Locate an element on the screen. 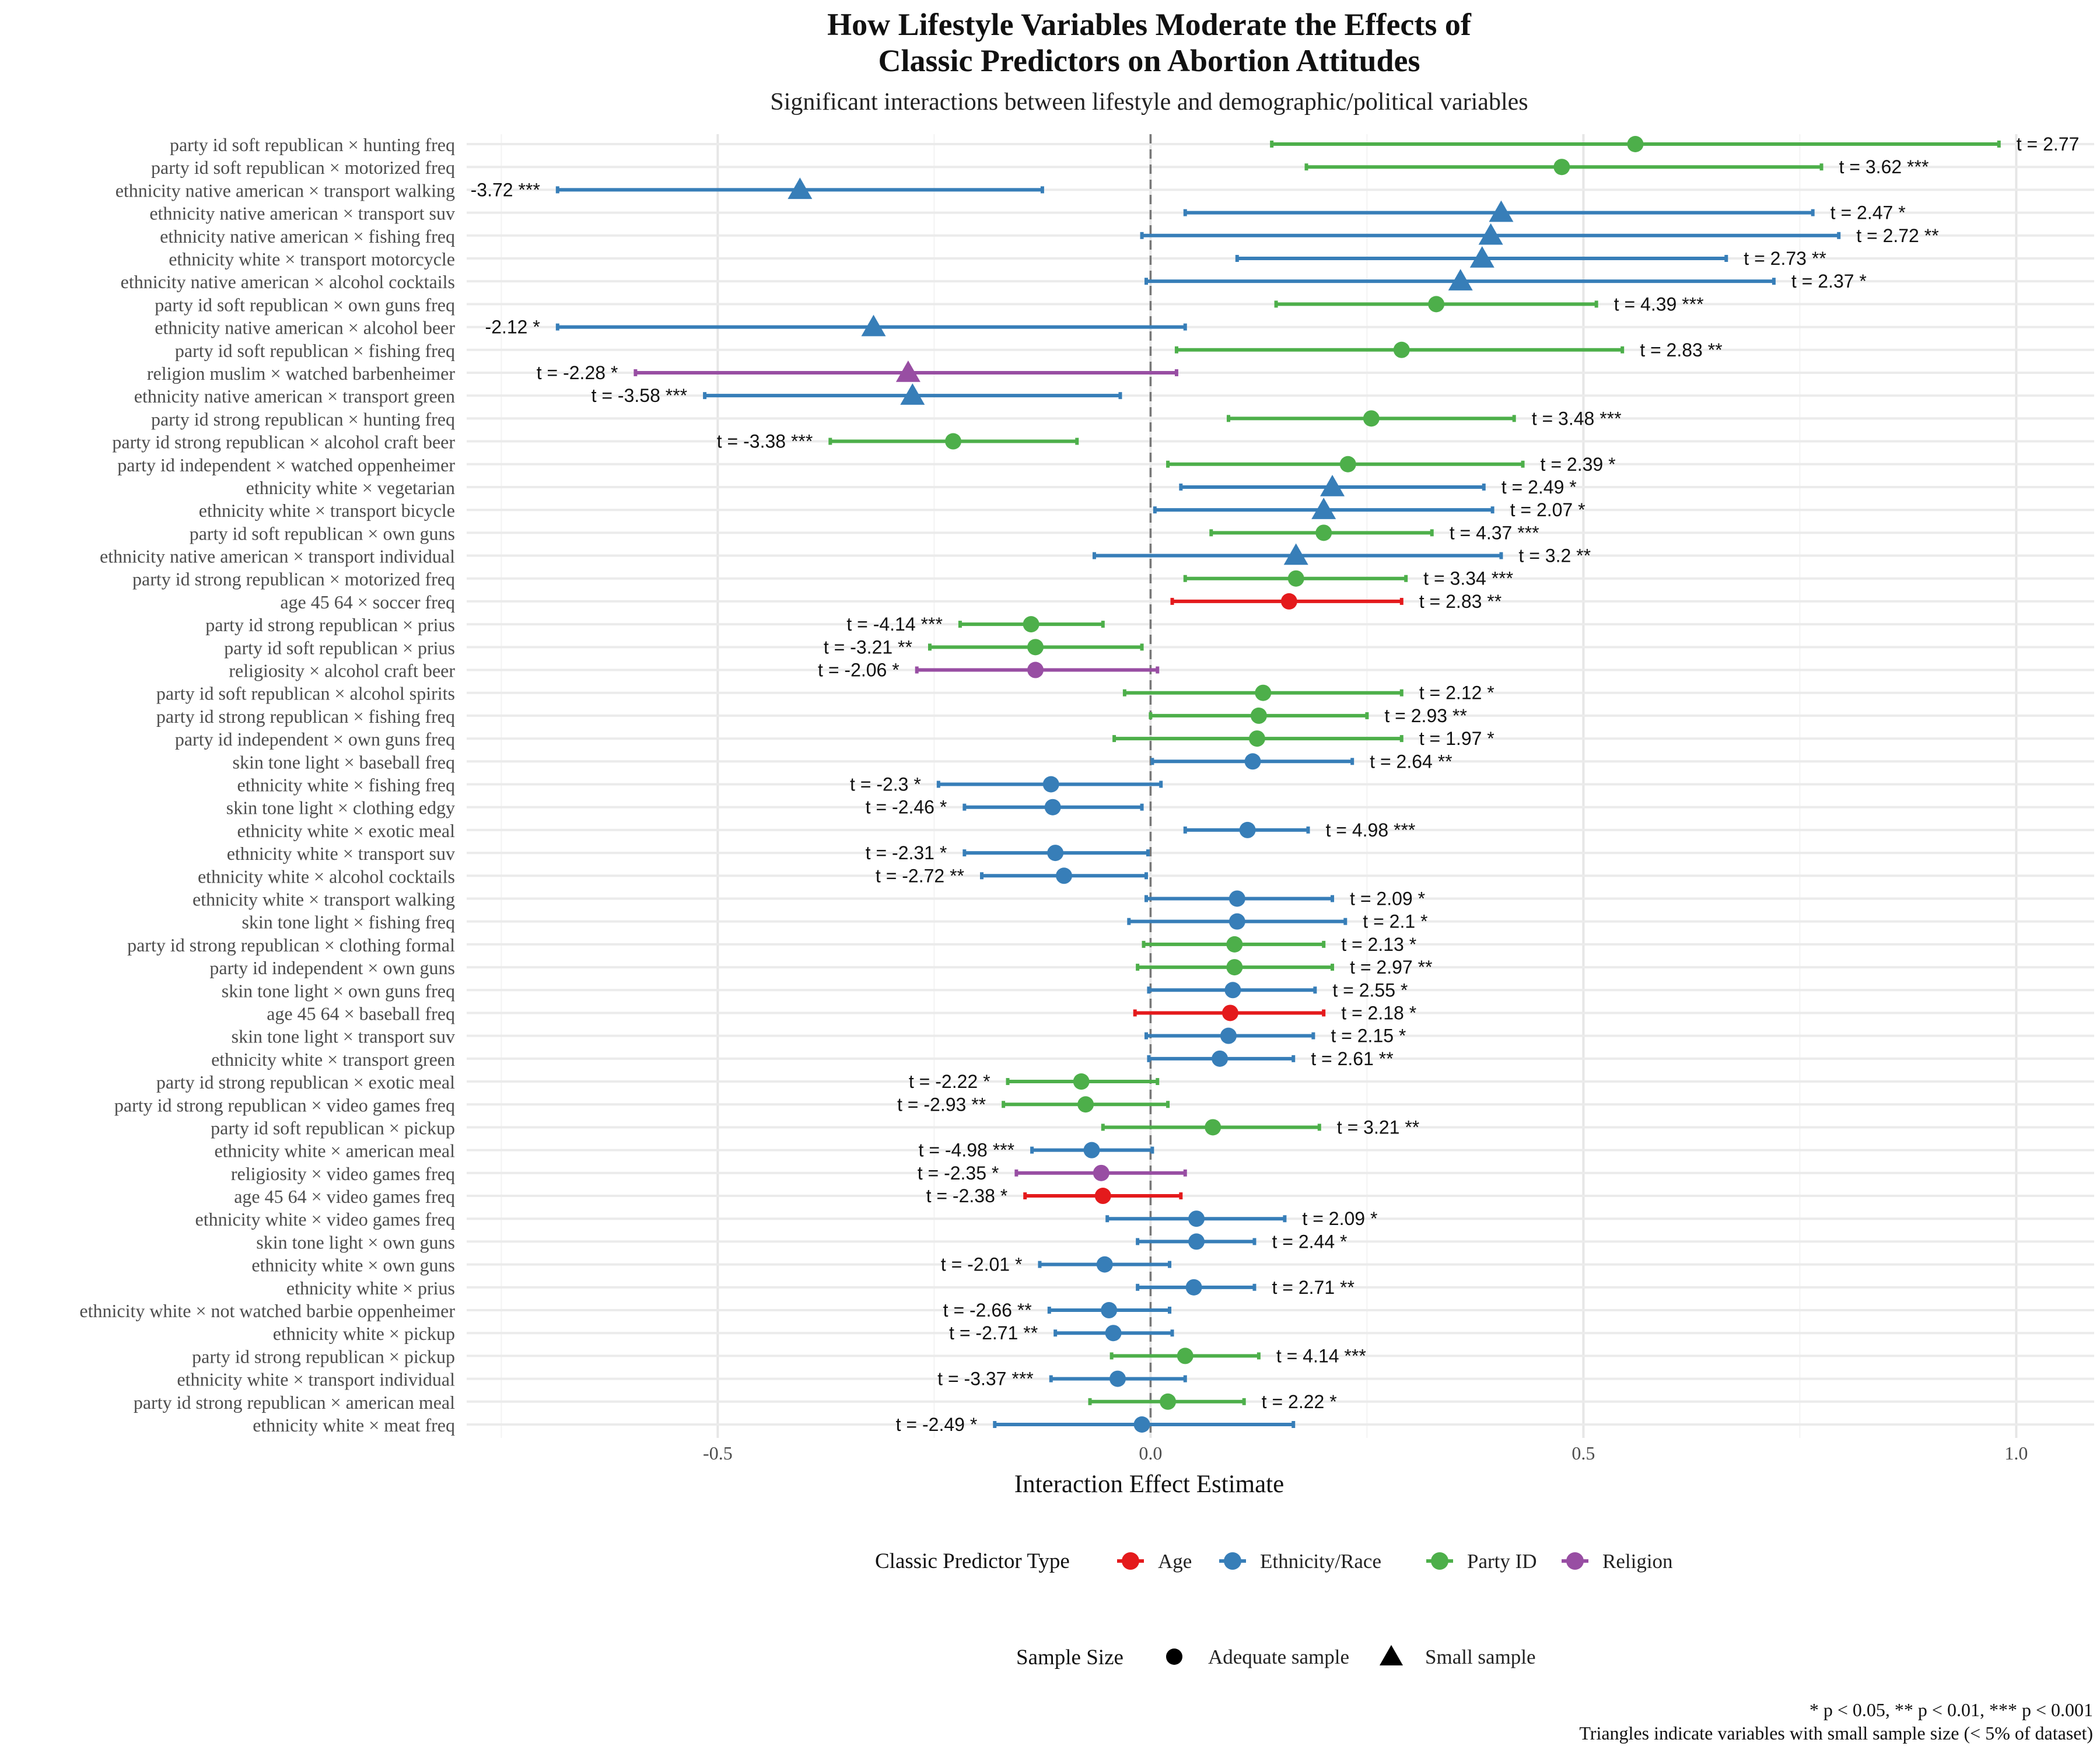 The width and height of the screenshot is (2100, 1750). t-stat-label: t = 2.77 is located at coordinates (2048, 144).